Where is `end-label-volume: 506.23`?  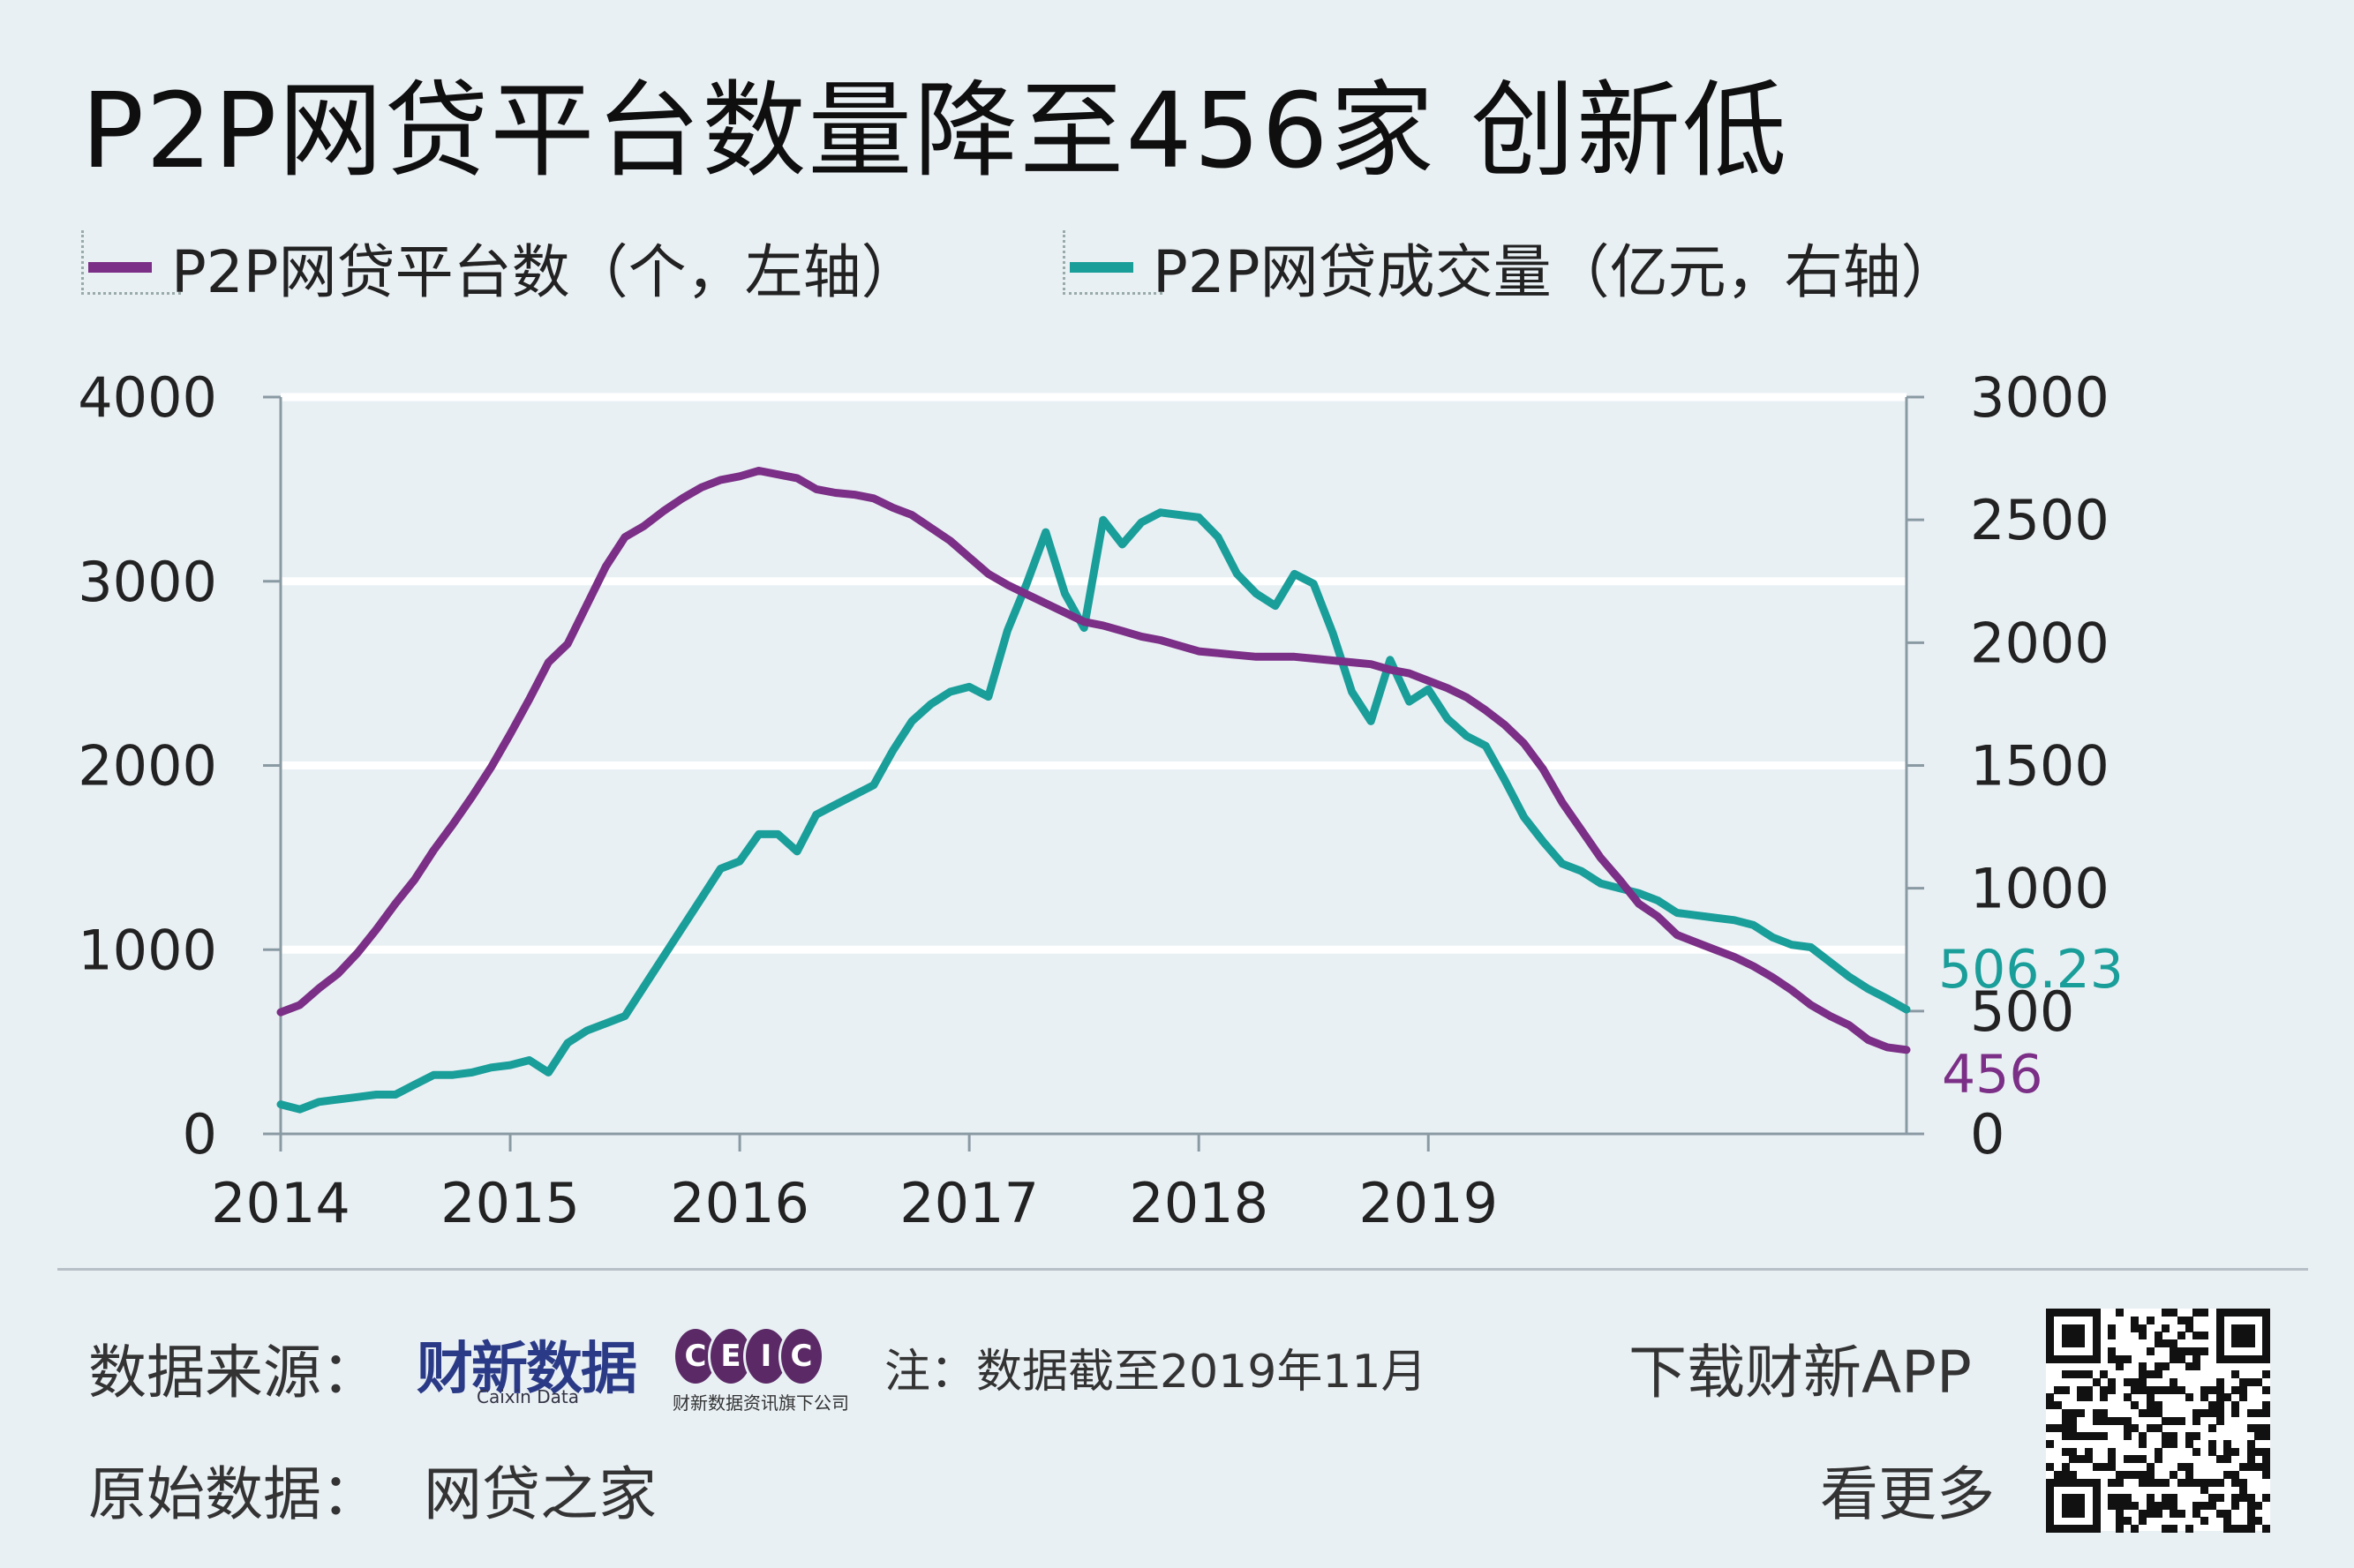
end-label-volume: 506.23 is located at coordinates (2031, 970).